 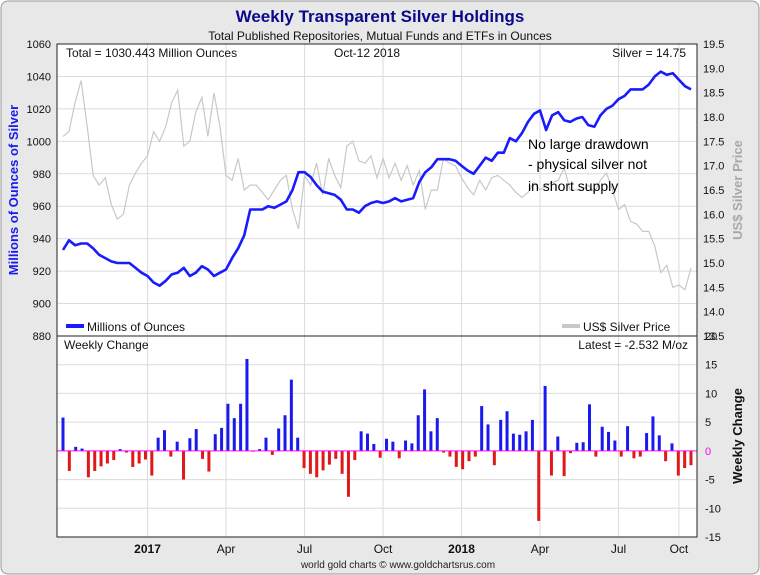 I want to click on right-tick-label: 17.0, so click(x=713, y=167).